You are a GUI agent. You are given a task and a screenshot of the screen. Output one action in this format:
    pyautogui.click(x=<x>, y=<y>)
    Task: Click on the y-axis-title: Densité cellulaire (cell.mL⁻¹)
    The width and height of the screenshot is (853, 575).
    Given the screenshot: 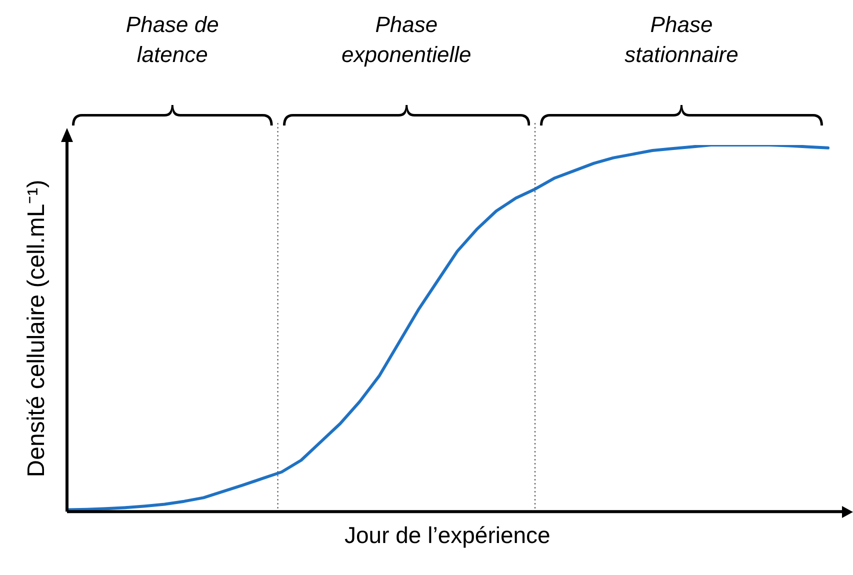 What is the action you would take?
    pyautogui.click(x=36, y=329)
    